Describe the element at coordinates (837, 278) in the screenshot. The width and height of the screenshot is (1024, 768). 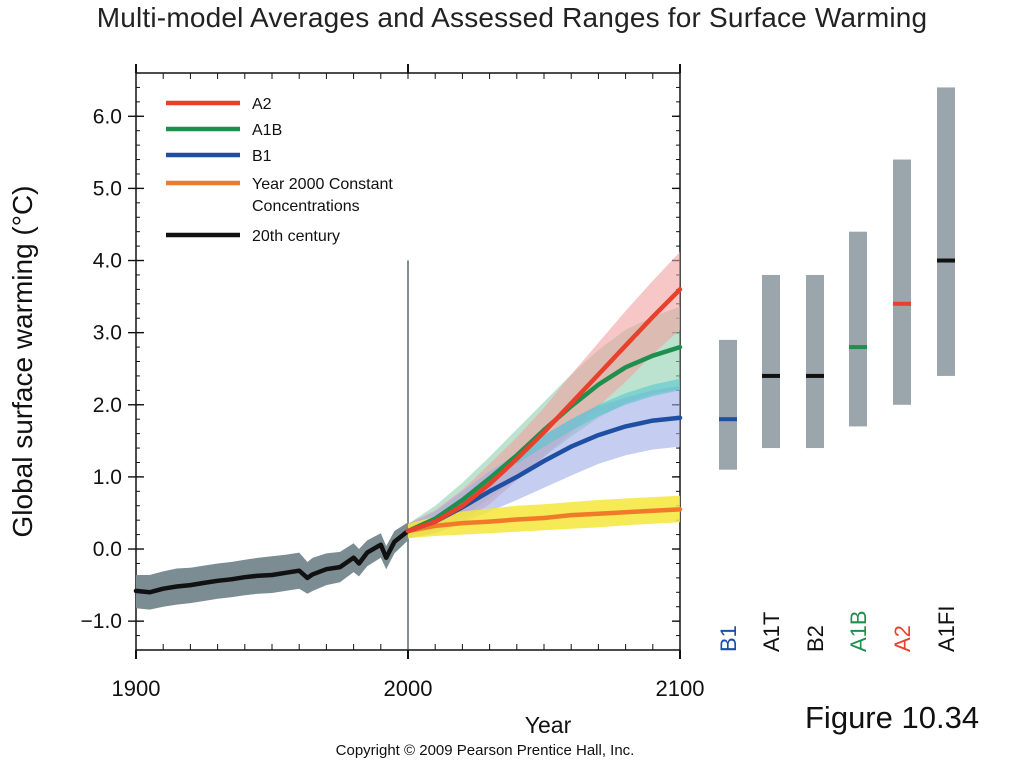
I see `range-bars` at that location.